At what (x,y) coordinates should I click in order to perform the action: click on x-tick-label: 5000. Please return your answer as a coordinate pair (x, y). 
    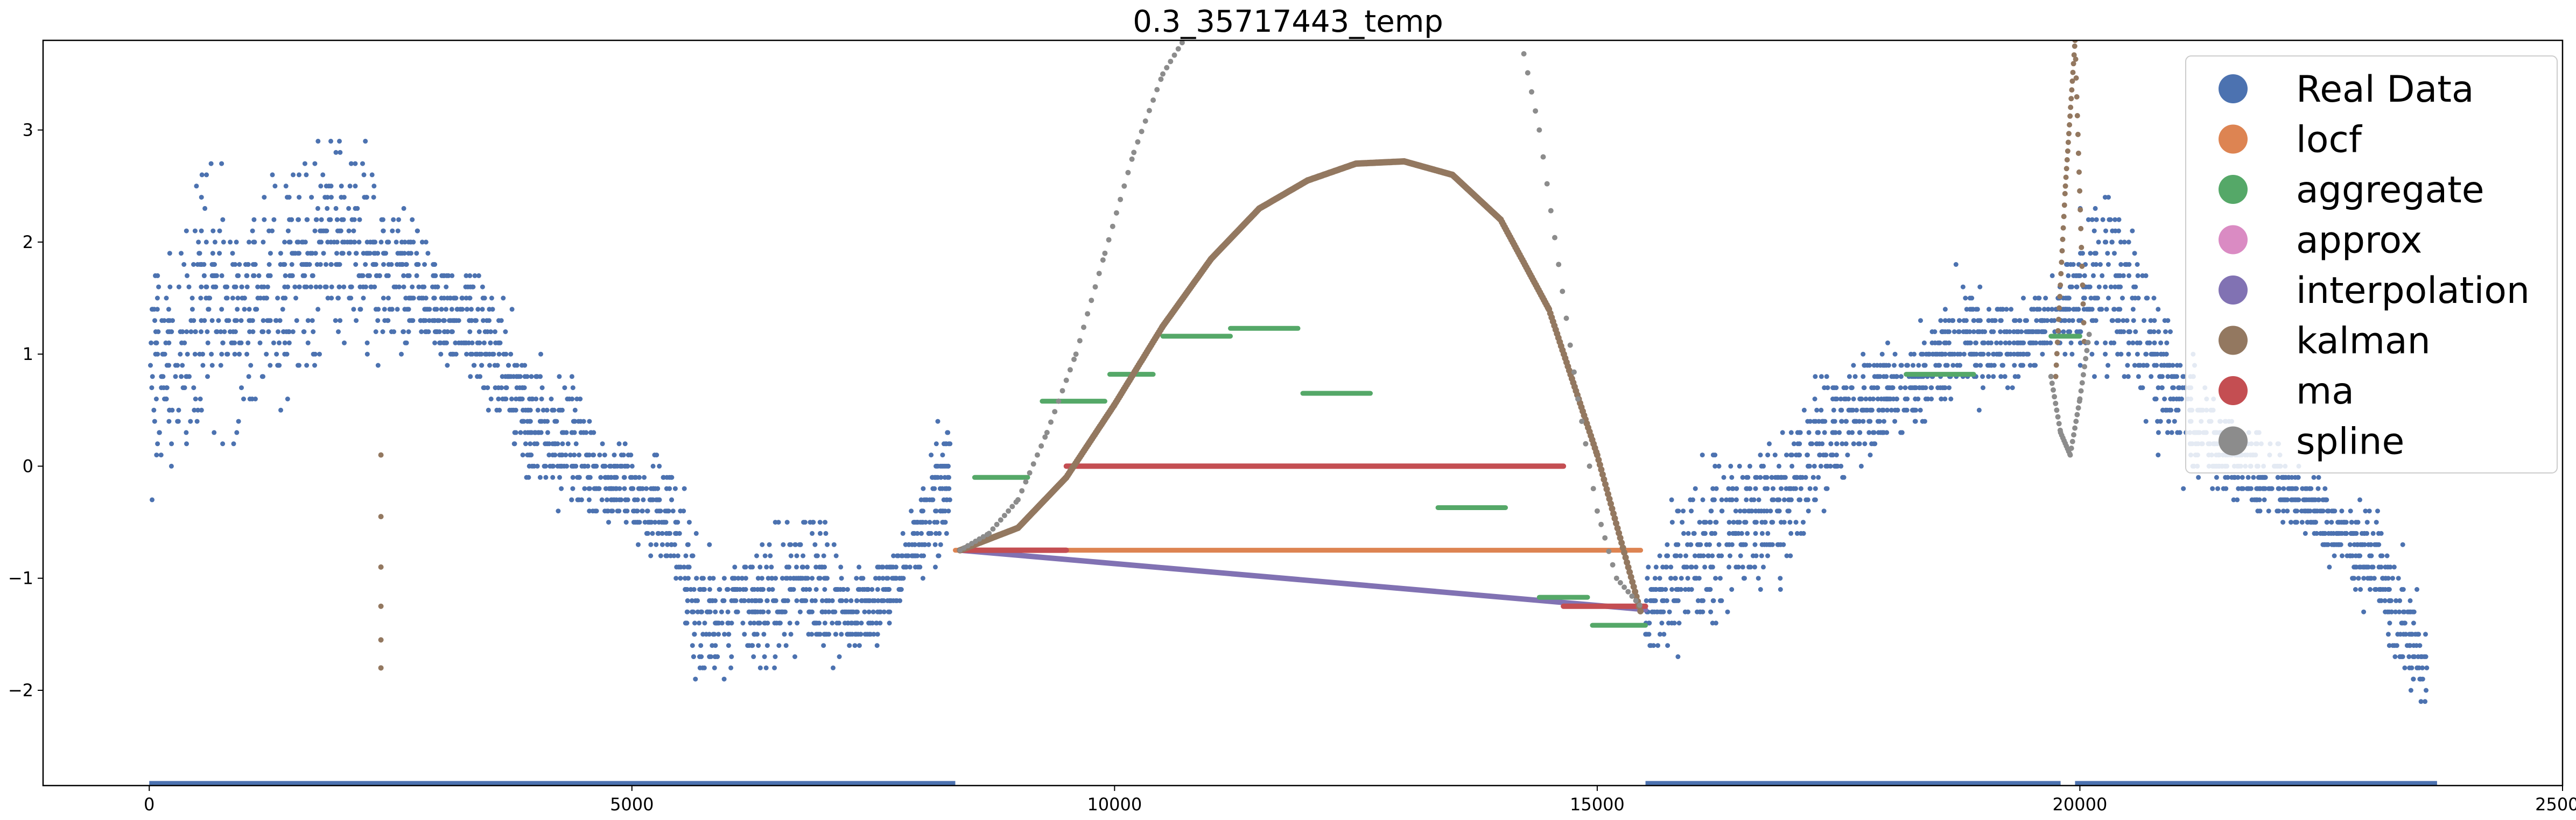
    Looking at the image, I should click on (632, 804).